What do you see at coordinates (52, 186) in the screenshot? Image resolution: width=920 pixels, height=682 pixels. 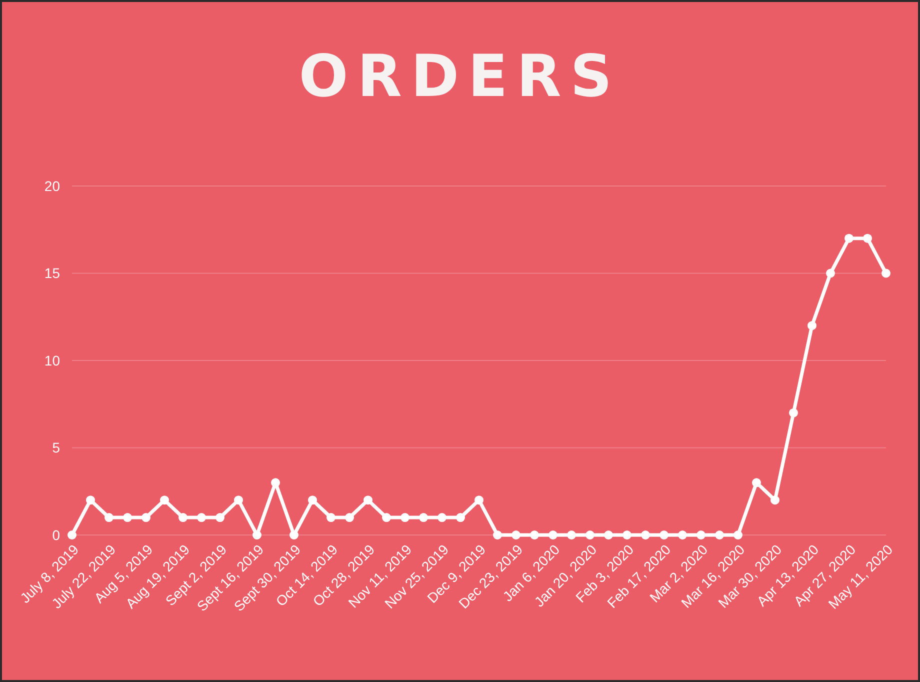 I see `y-tick-label: 20` at bounding box center [52, 186].